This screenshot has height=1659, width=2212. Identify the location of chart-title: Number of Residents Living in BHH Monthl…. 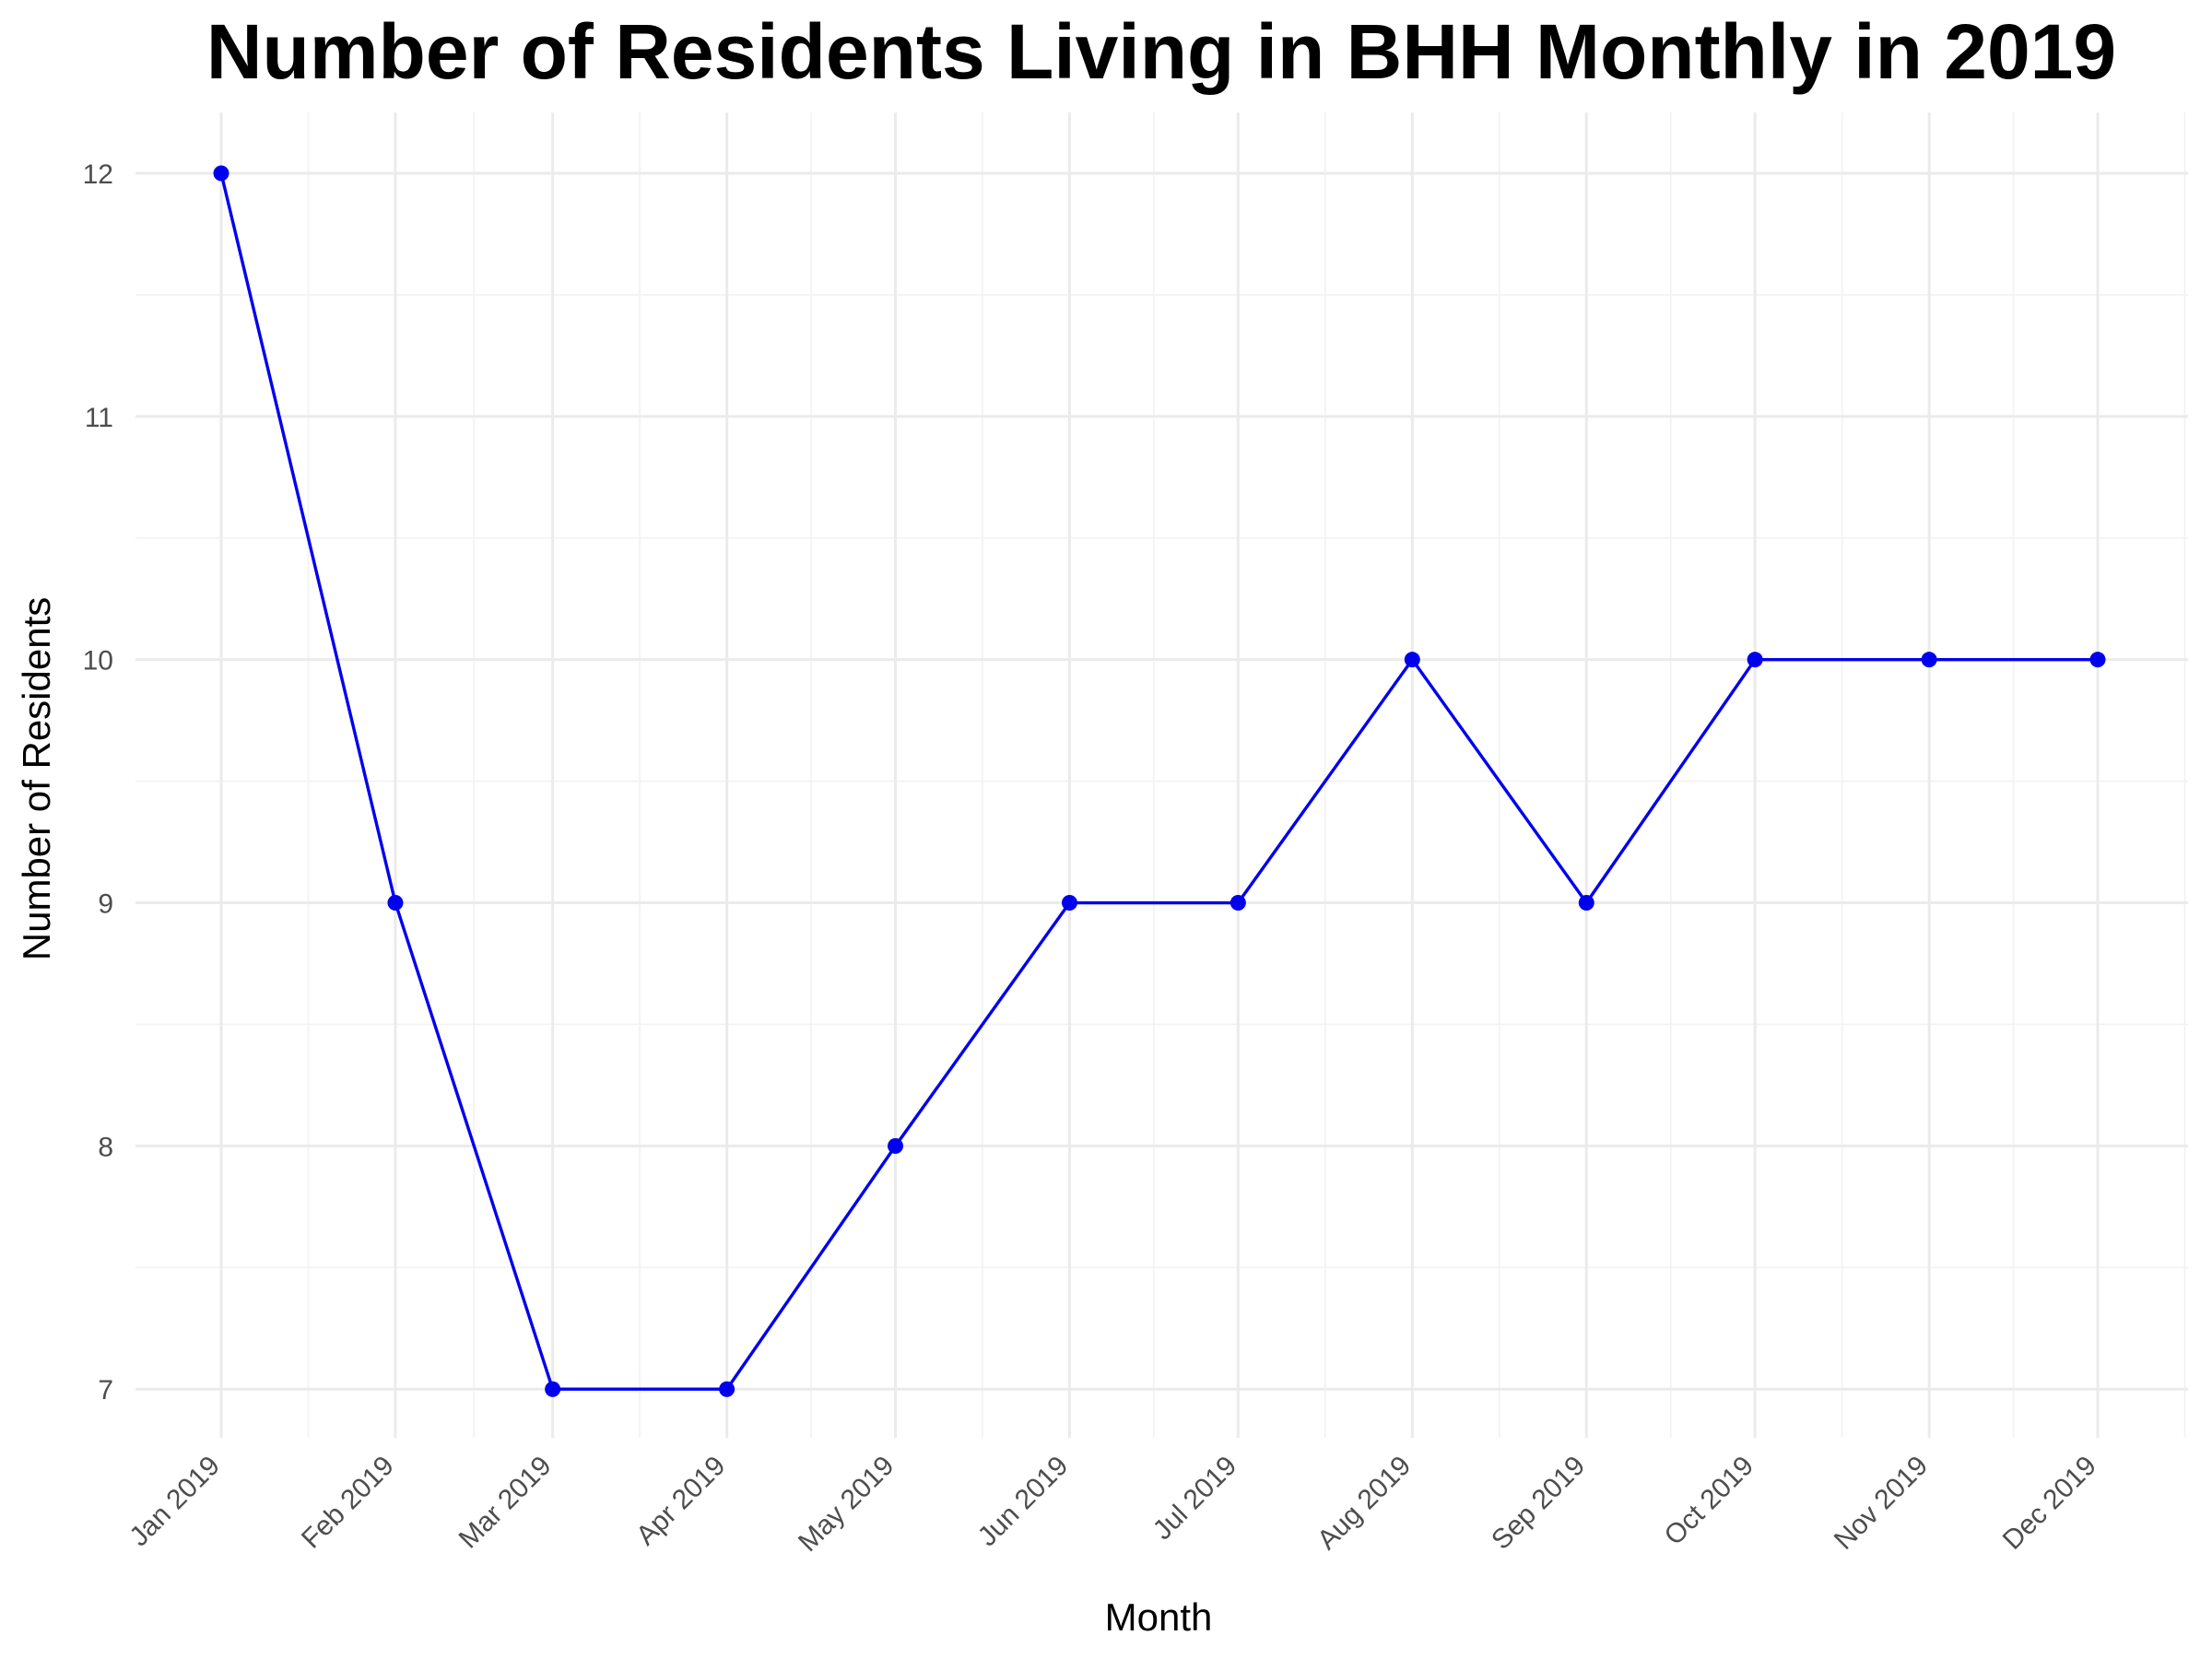
(1161, 51).